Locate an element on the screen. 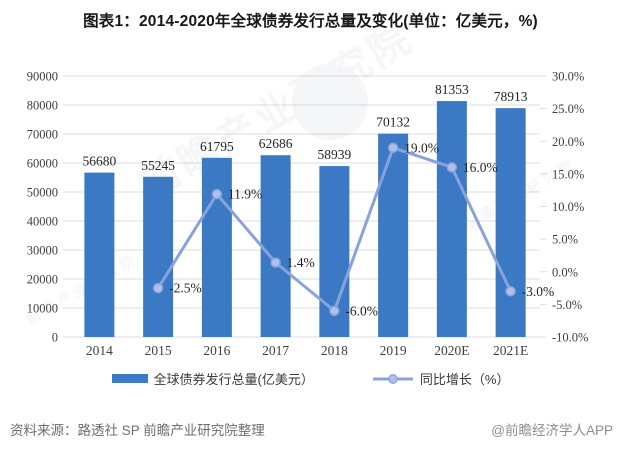  x-axis-label: 2017 is located at coordinates (275, 350).